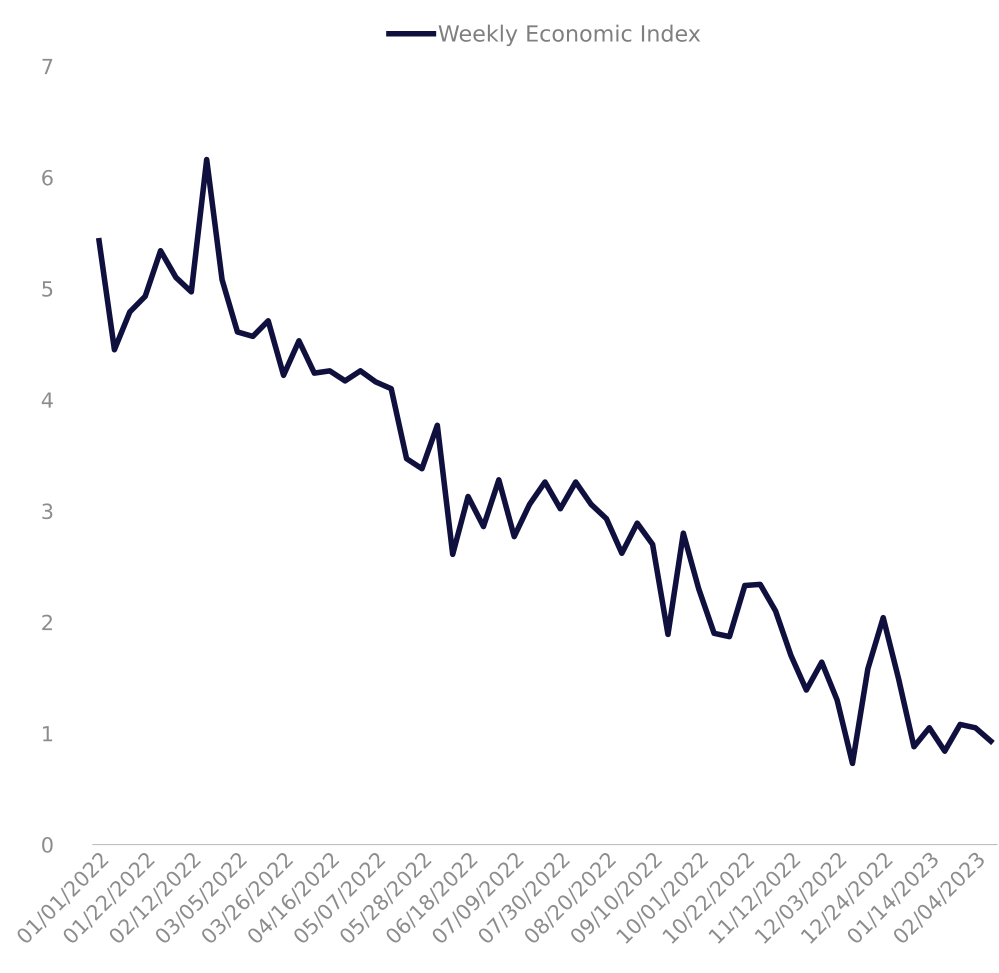  I want to click on y-tick-label: 2, so click(47, 622).